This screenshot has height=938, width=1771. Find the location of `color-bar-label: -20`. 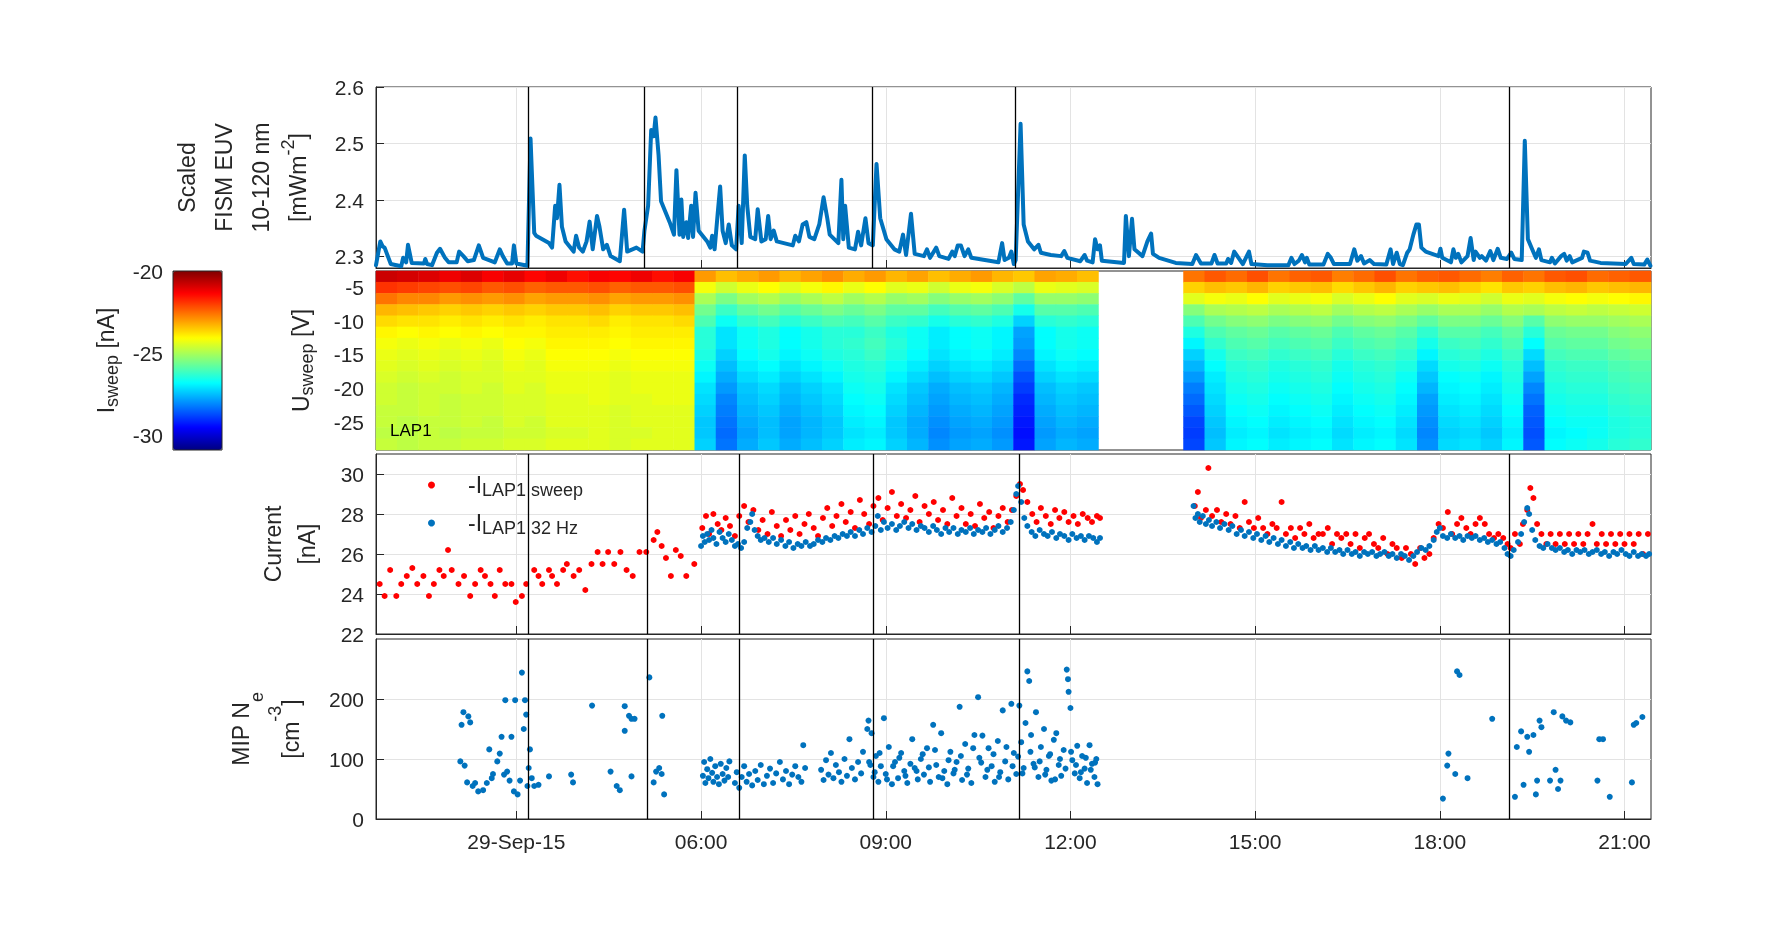

color-bar-label: -20 is located at coordinates (147, 271).